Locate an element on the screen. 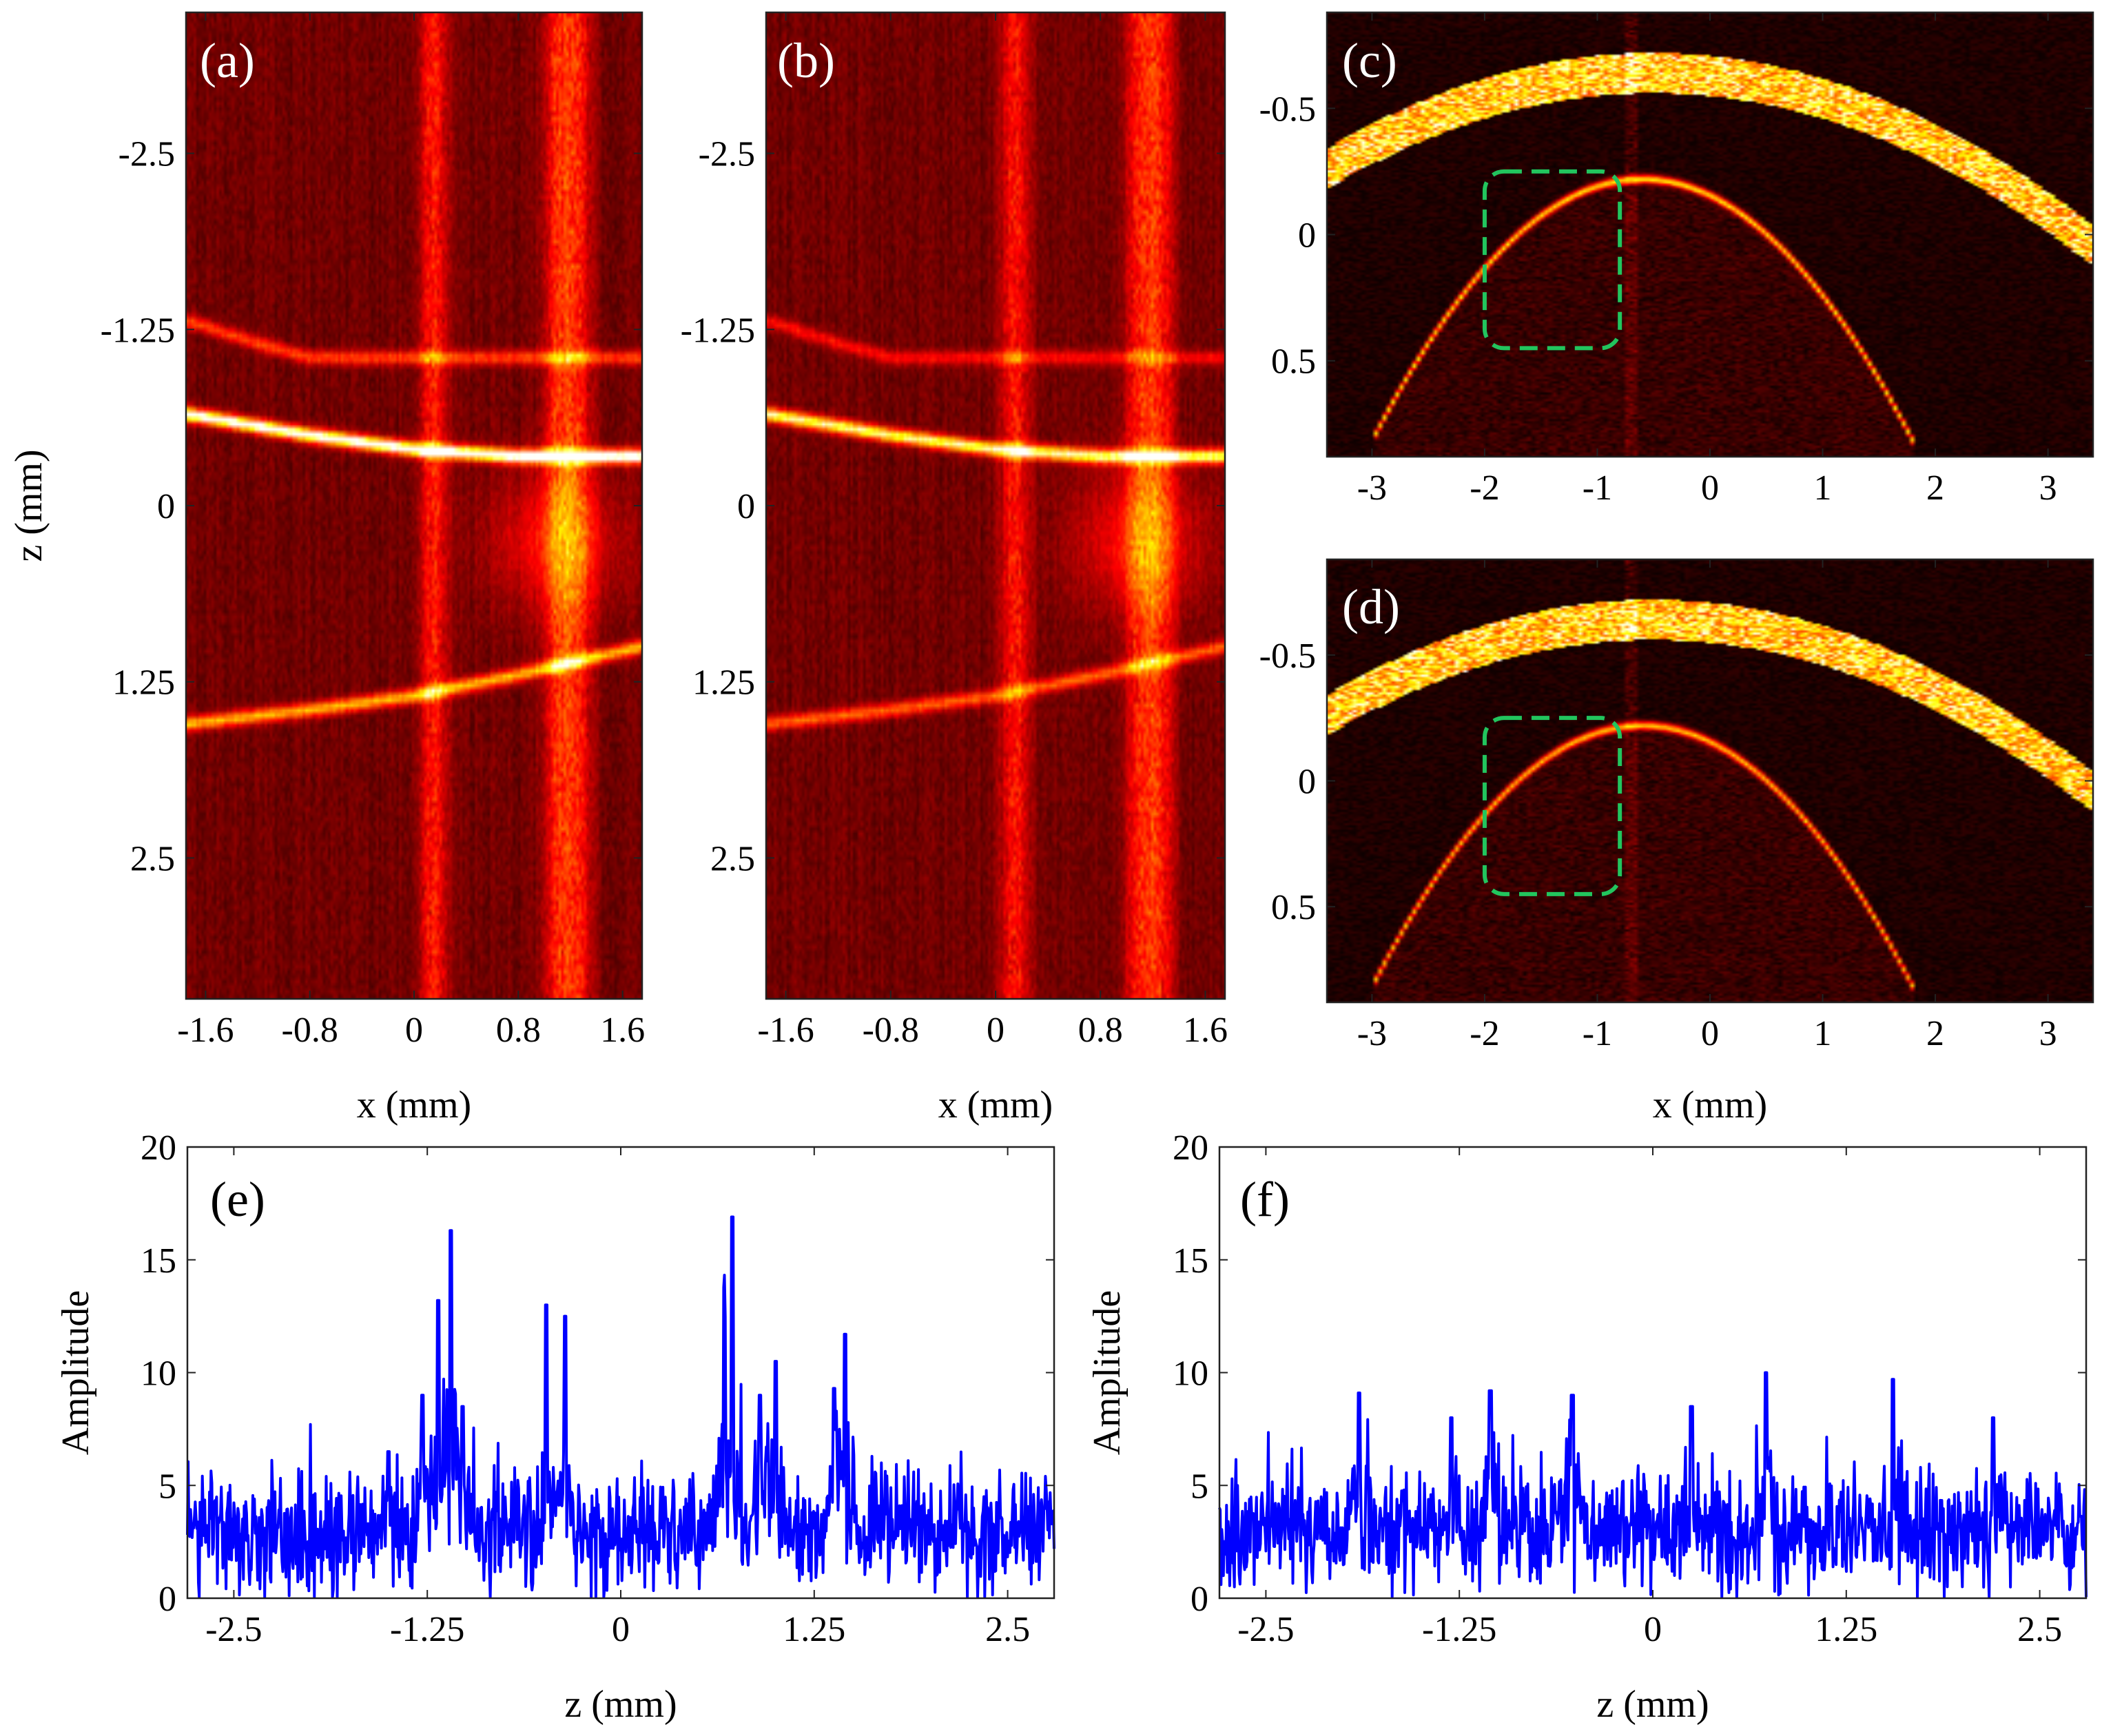 The width and height of the screenshot is (2102, 1736). panel-label: (d) is located at coordinates (1371, 606).